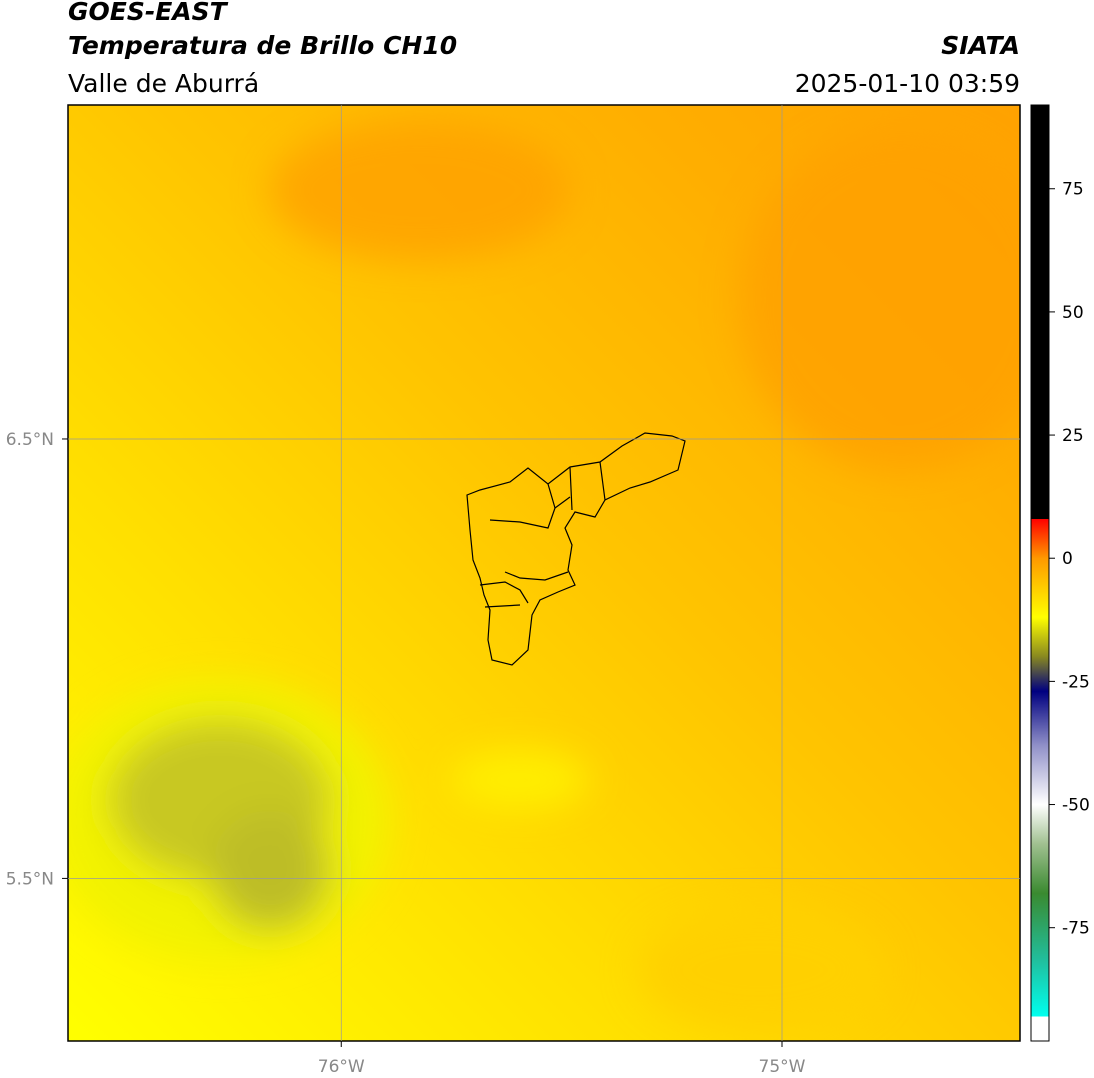  Describe the element at coordinates (907, 83) in the screenshot. I see `datetime: 2025-01-10 03:59` at that location.